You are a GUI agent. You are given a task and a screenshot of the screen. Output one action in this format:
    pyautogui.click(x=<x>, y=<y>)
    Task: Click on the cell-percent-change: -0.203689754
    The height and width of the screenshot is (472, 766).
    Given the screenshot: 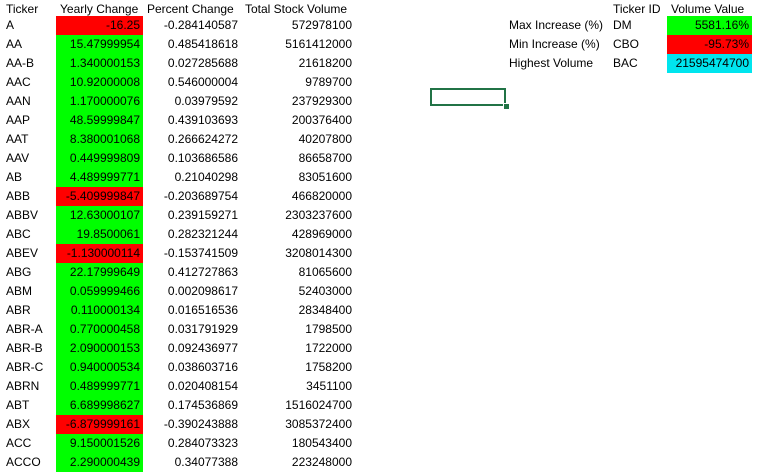 What is the action you would take?
    pyautogui.click(x=200, y=196)
    